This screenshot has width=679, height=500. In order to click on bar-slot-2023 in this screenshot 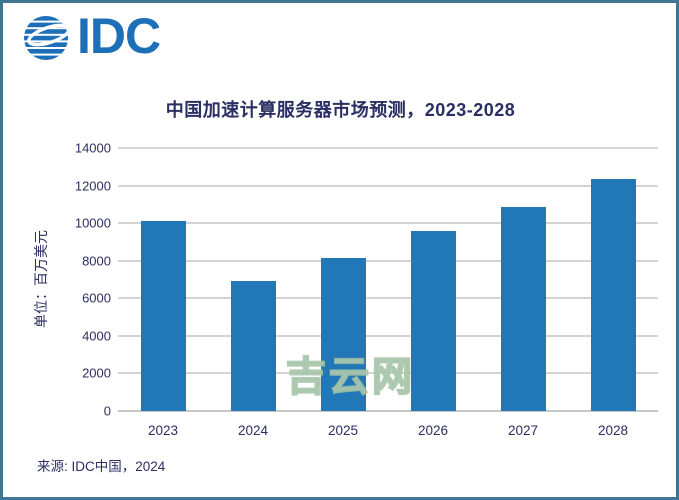, I will do `click(163, 279)`.